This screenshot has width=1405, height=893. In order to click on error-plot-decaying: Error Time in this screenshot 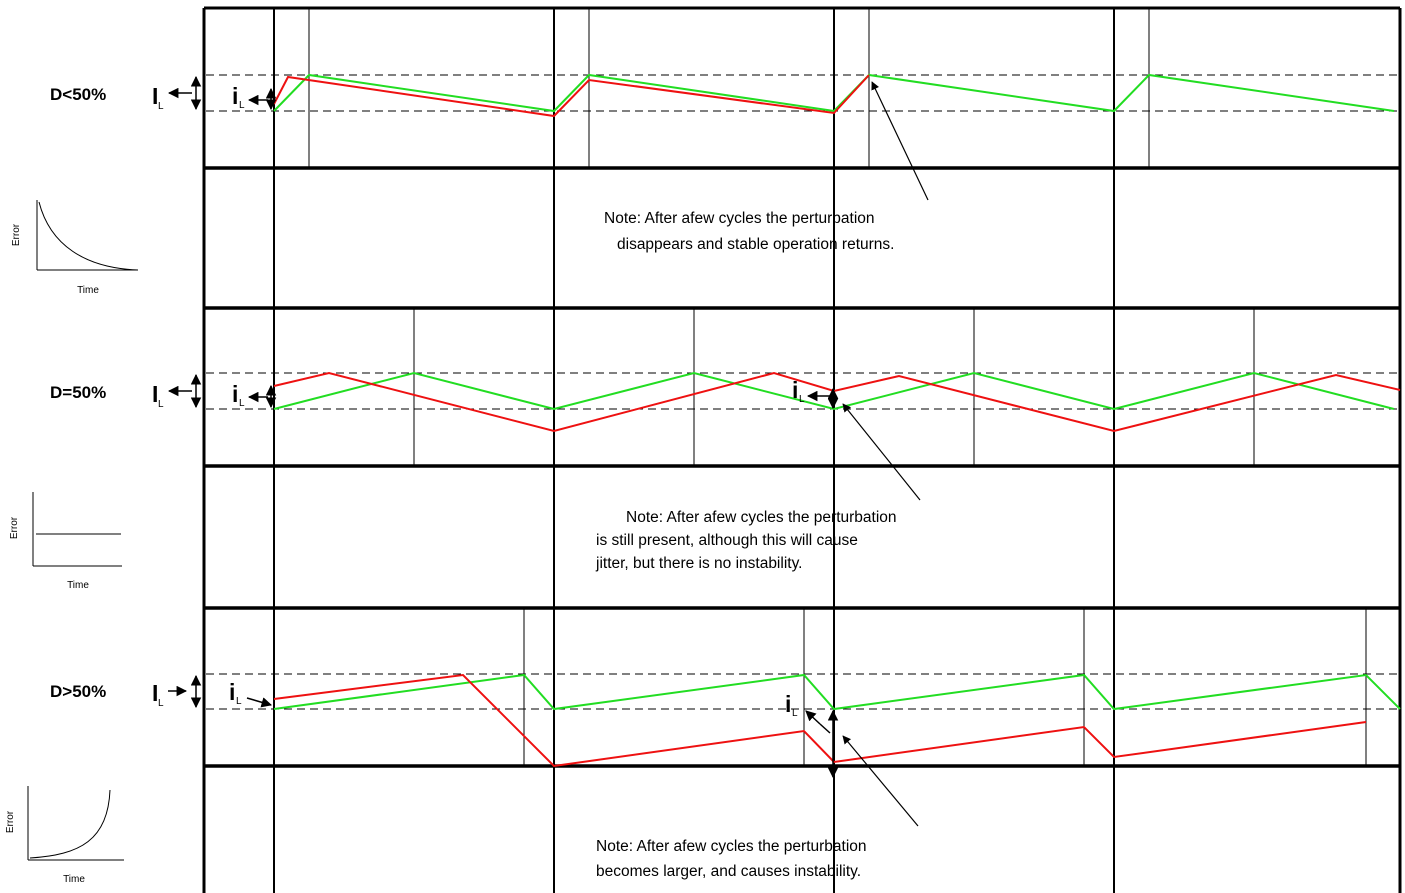, I will do `click(75, 248)`.